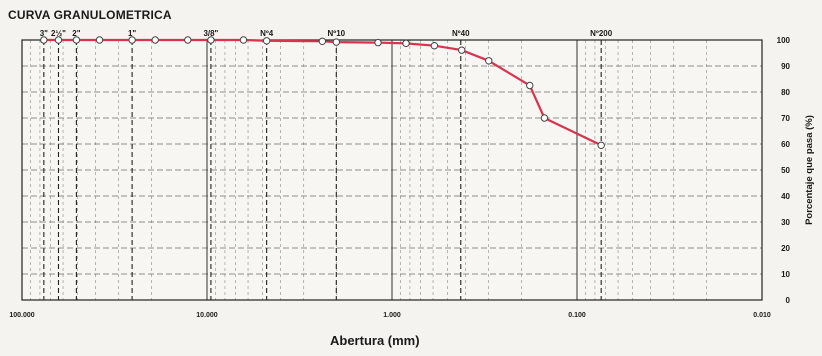  I want to click on sieve-label: Nº200, so click(601, 33).